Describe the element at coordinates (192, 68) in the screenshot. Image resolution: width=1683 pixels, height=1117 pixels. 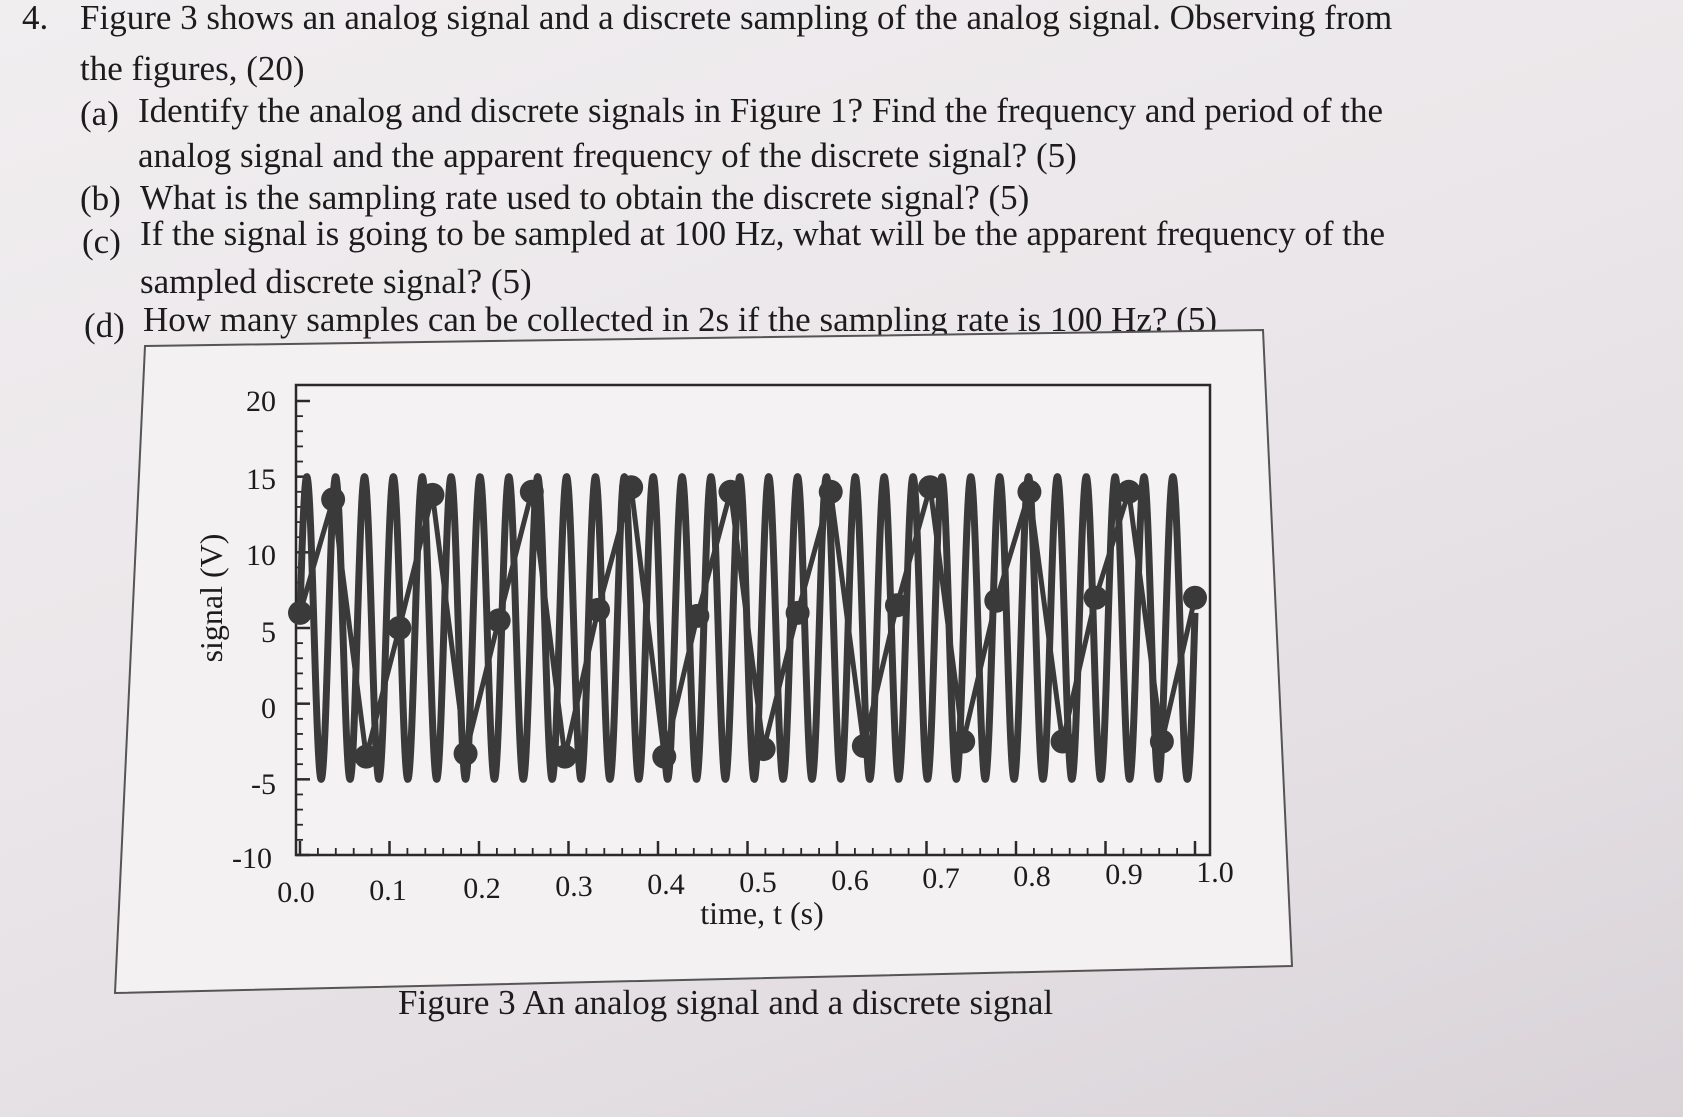
I see `question-intro-line2: the figures, (20)` at that location.